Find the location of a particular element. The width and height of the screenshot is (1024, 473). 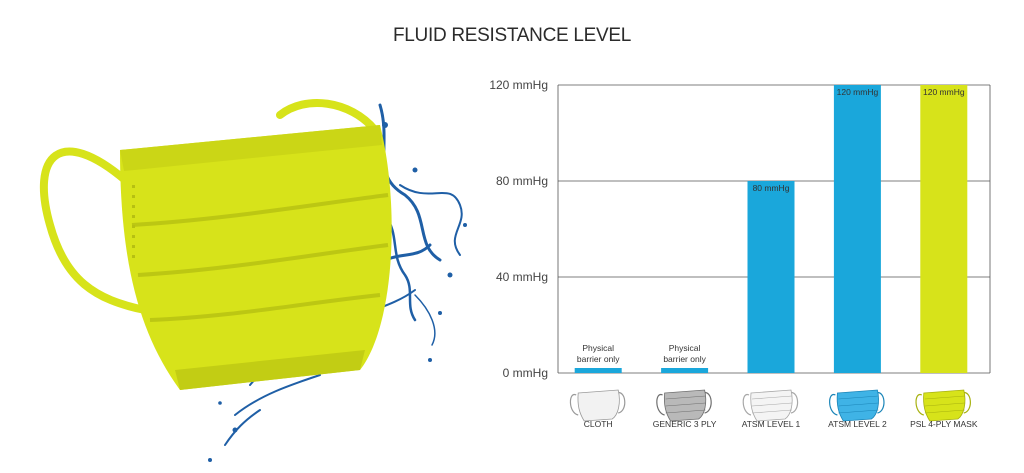

y-tick-label: 120 mmHg is located at coordinates (518, 86).